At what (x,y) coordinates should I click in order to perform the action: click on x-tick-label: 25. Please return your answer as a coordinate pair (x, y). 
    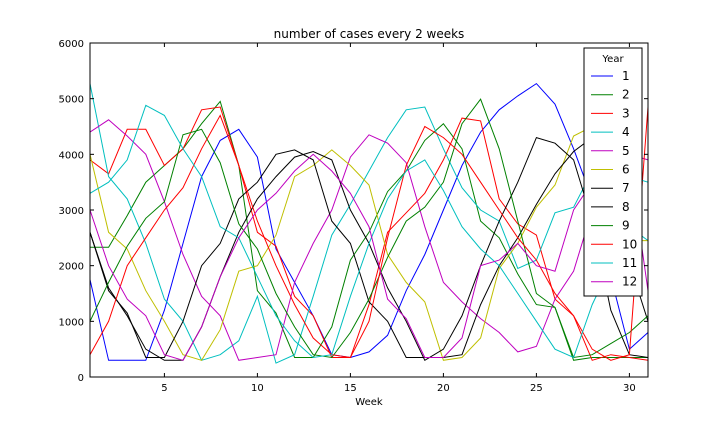
    Looking at the image, I should click on (536, 388).